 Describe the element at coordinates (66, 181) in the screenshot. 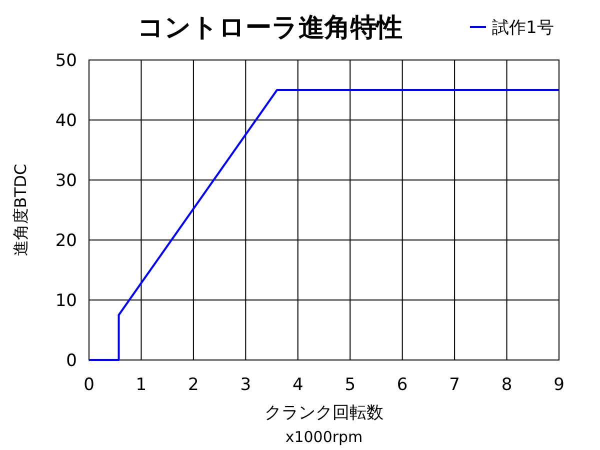

I see `y-tick-label: 30` at that location.